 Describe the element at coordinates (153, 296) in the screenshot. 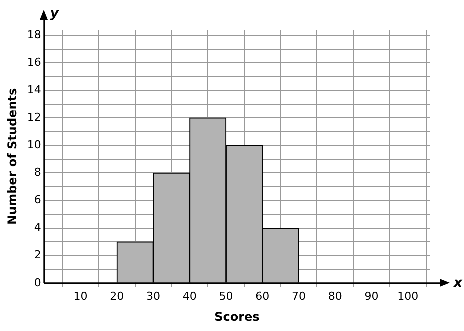

I see `x-tick-label: 30` at that location.